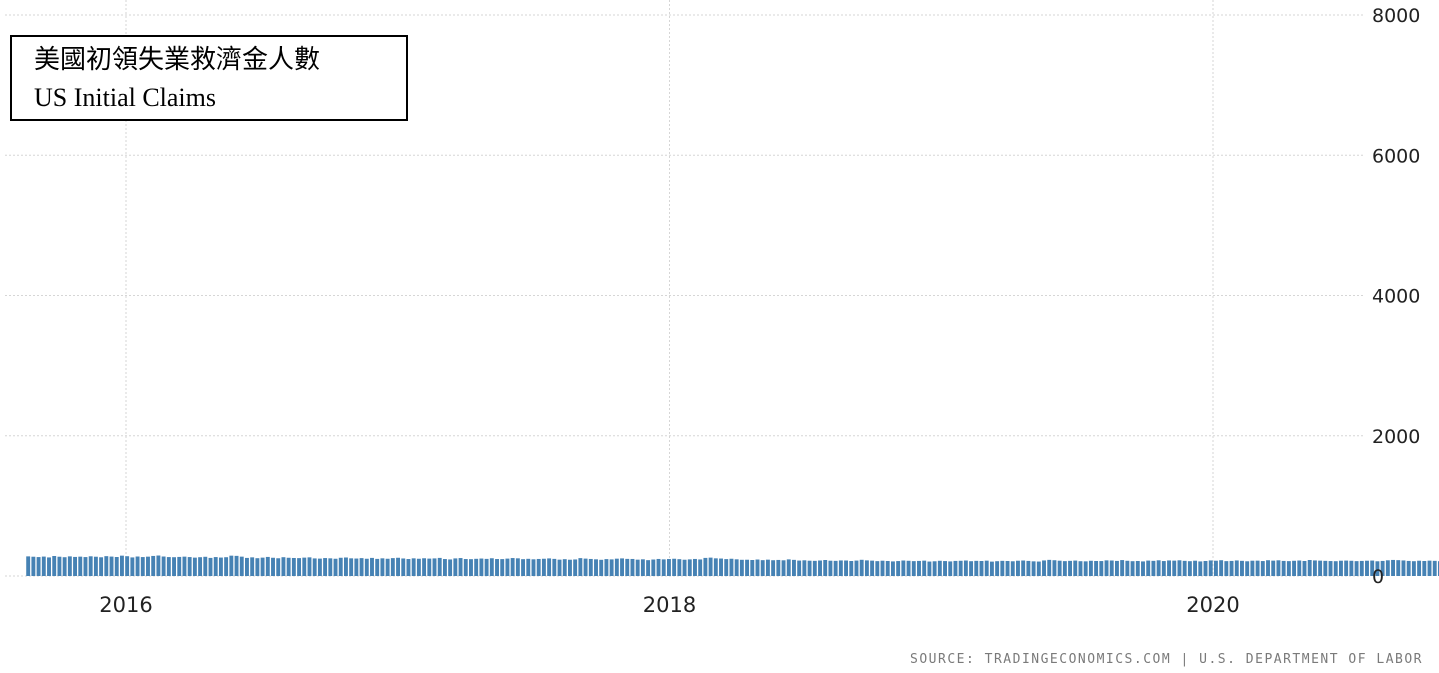  Describe the element at coordinates (209, 78) in the screenshot. I see `chart-title-box: 美國初領失業救濟金人數 US Initial Claims` at that location.